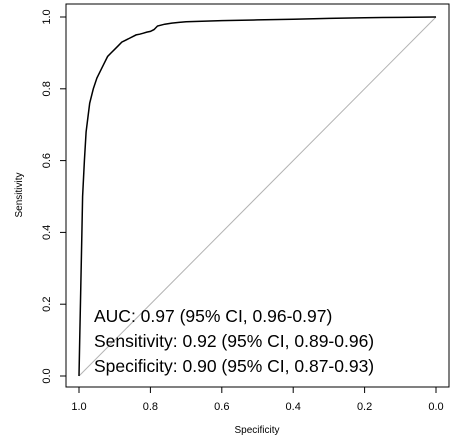 The image size is (454, 437). Describe the element at coordinates (47, 304) in the screenshot. I see `y-tick-label: 0.2` at that location.